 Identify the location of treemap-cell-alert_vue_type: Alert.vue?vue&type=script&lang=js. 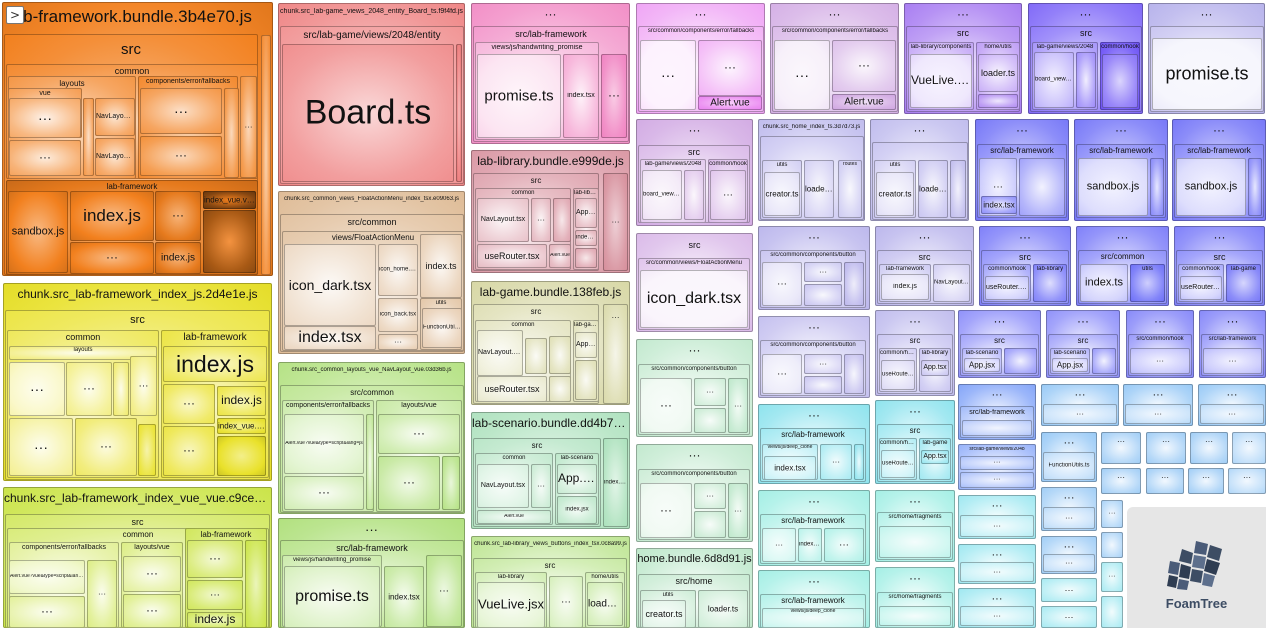
(47, 577).